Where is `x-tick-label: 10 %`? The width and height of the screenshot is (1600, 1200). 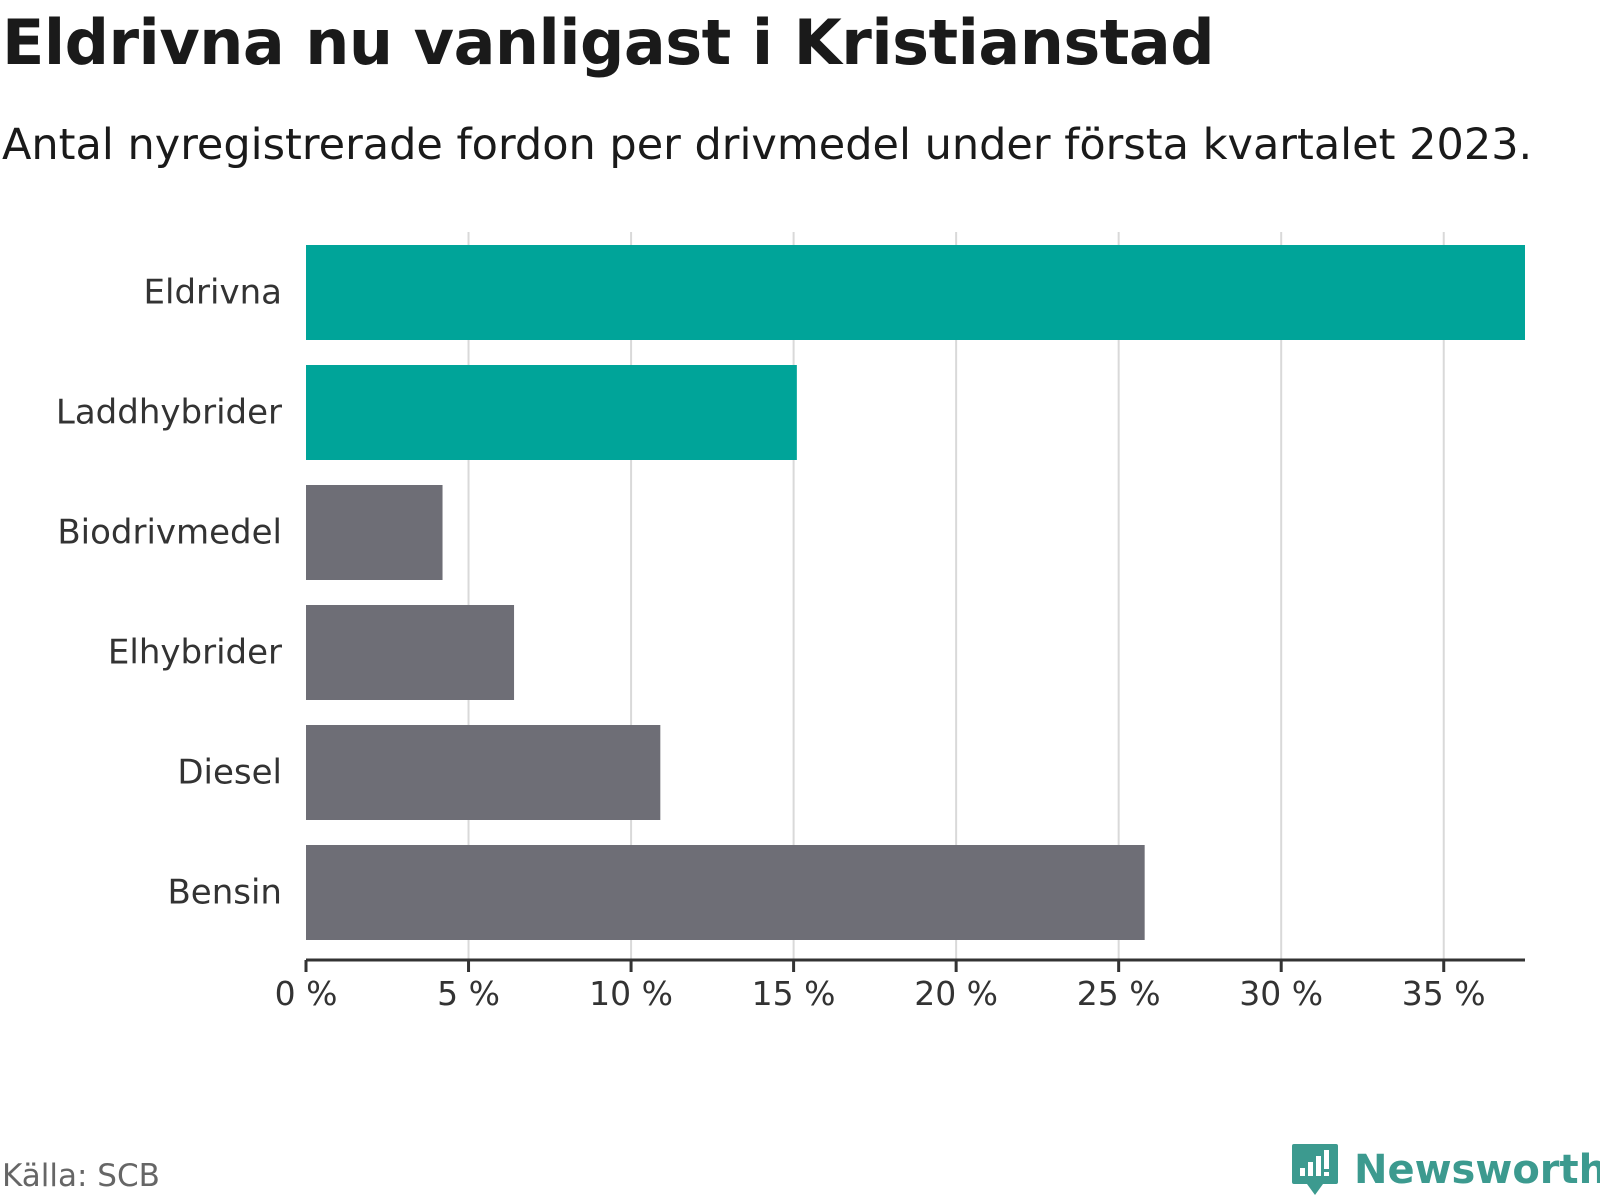 x-tick-label: 10 % is located at coordinates (631, 993).